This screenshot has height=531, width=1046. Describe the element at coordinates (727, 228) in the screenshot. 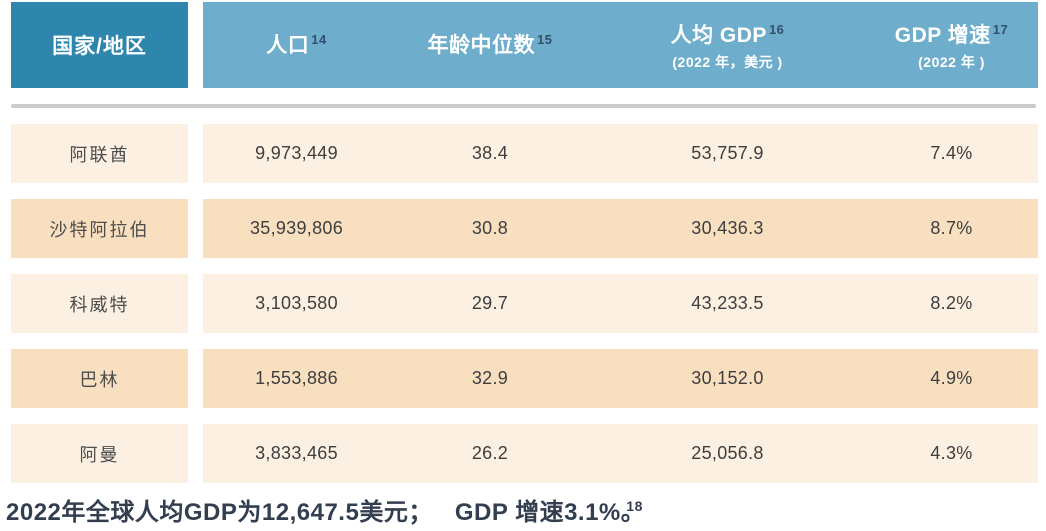

I see `gdp-per-capita-cell: 30,436.3` at that location.